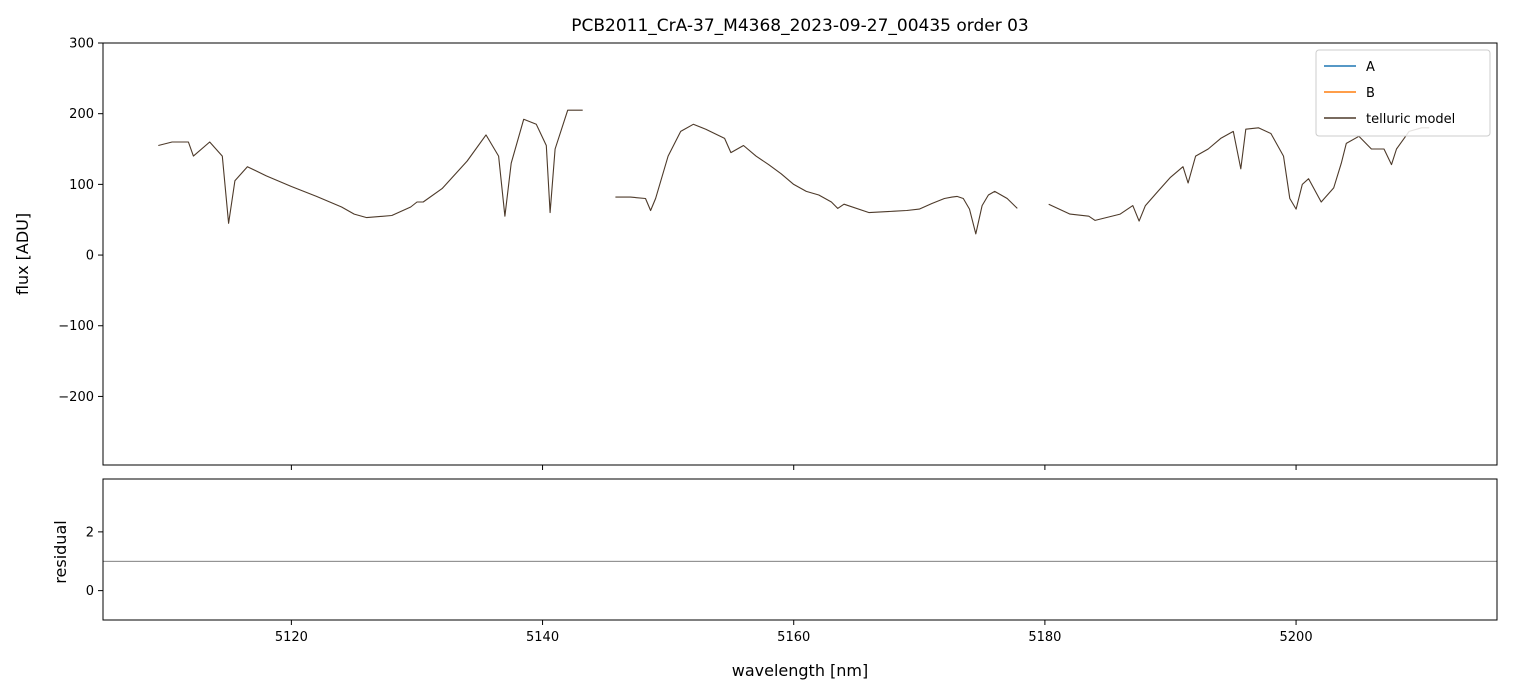  What do you see at coordinates (60, 551) in the screenshot?
I see `residual-axis-label: residual` at bounding box center [60, 551].